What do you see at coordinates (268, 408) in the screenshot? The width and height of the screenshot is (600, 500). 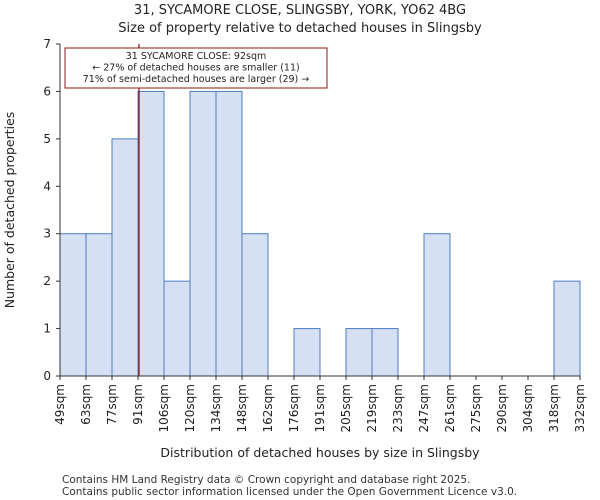 I see `x-tick-label: 162sqm` at bounding box center [268, 408].